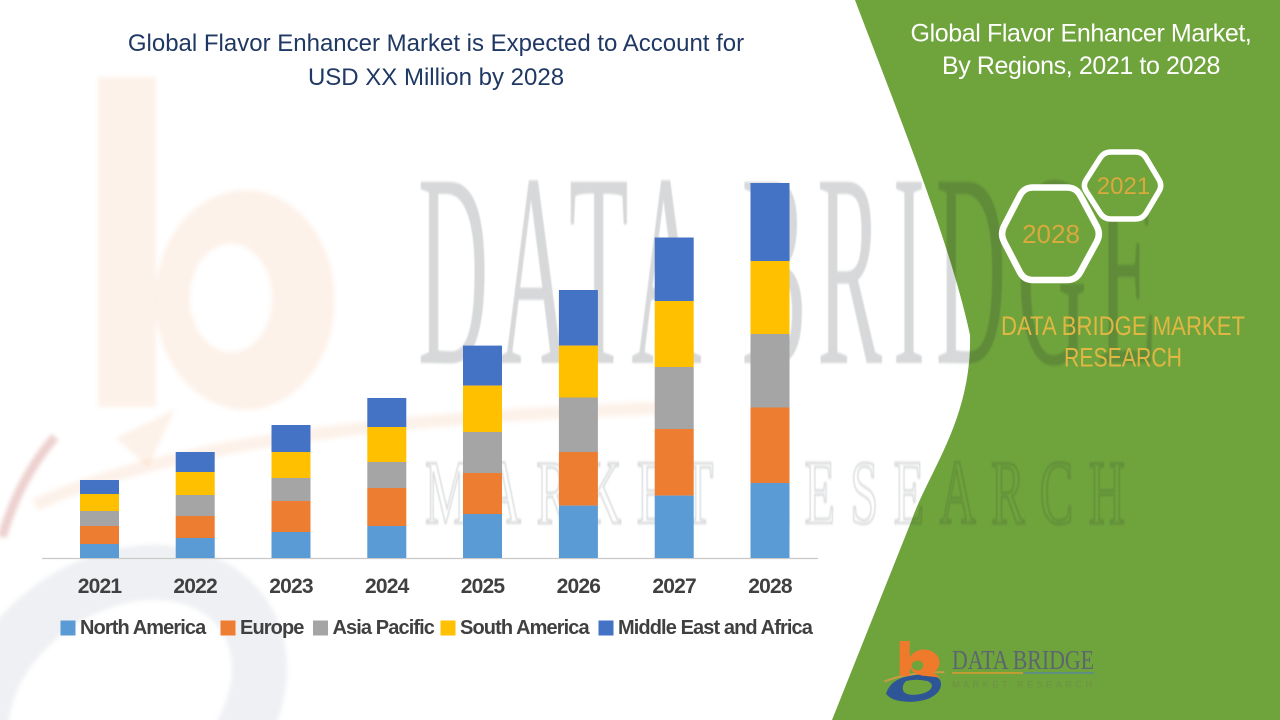 This screenshot has height=720, width=1280. I want to click on svg-text: 2024, so click(387, 586).